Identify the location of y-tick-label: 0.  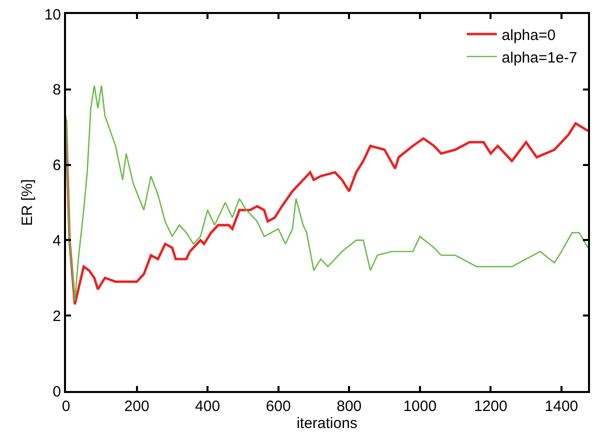
(56, 391).